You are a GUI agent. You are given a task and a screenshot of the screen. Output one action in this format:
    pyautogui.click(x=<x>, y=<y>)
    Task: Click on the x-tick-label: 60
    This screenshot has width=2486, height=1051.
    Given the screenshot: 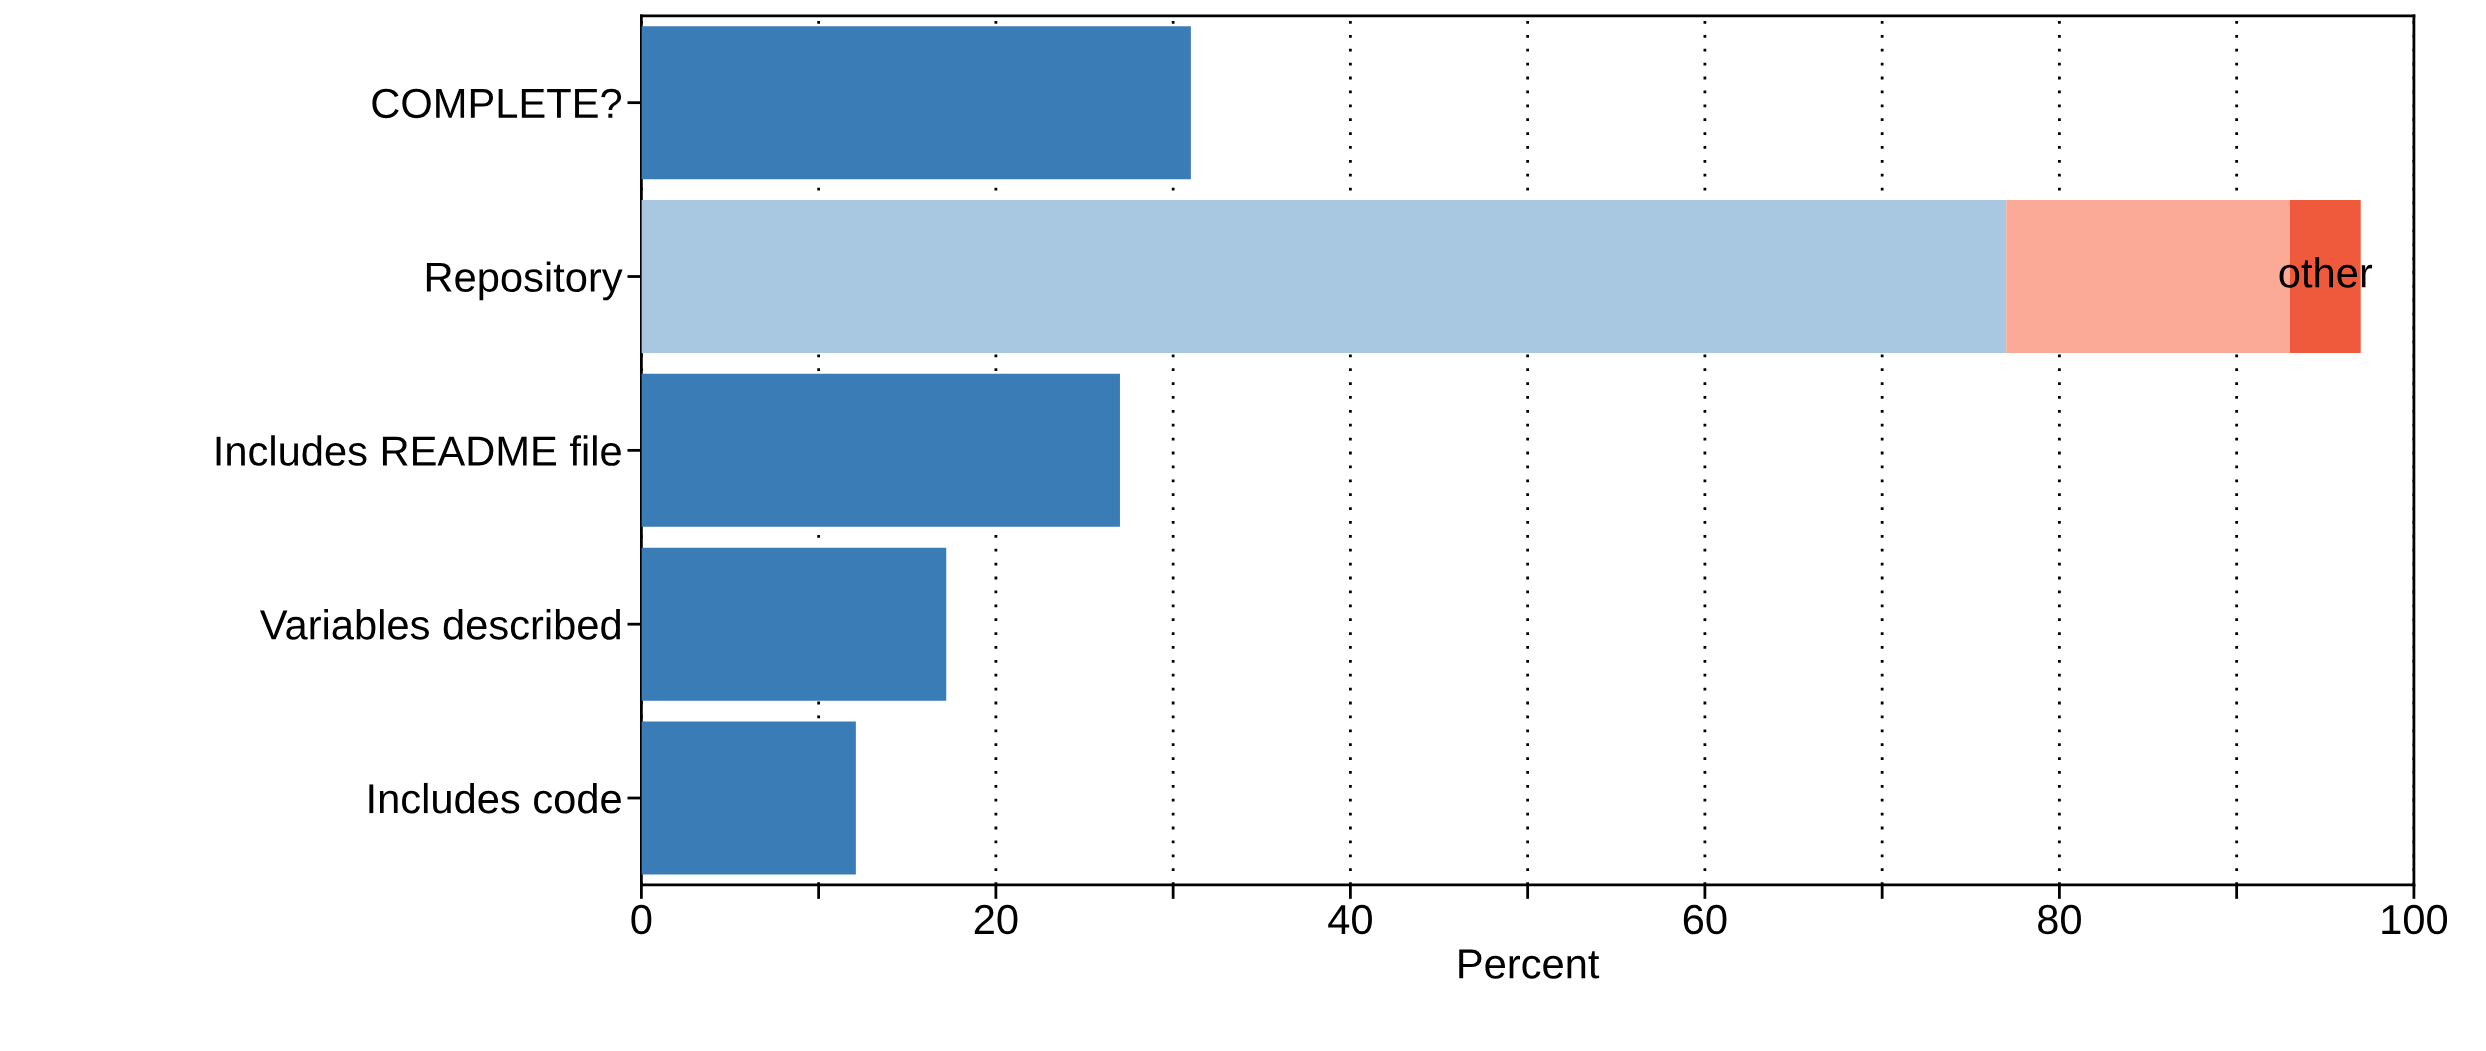 What is the action you would take?
    pyautogui.click(x=1705, y=919)
    